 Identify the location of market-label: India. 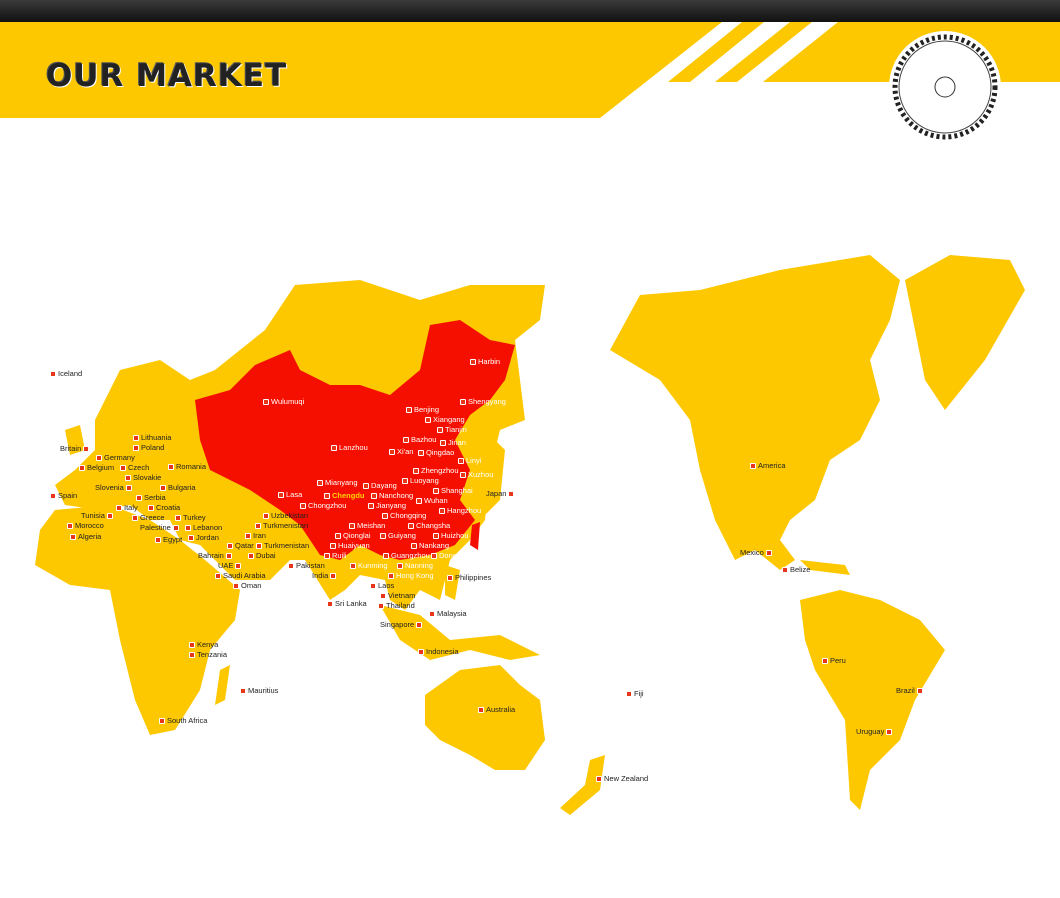
(324, 575).